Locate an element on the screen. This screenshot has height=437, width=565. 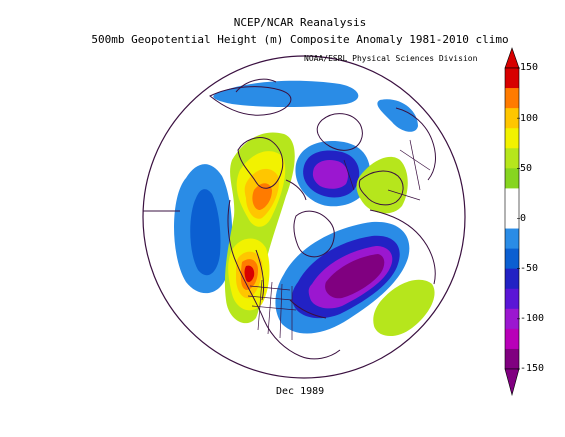
date-label: Dec 1989 is located at coordinates (300, 391).